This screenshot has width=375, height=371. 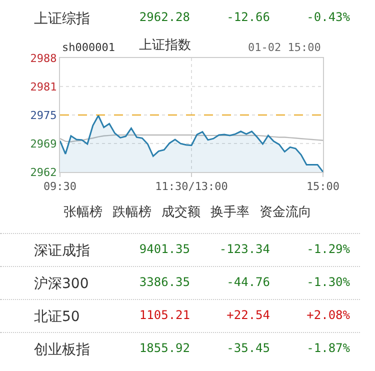 What do you see at coordinates (164, 315) in the screenshot?
I see `text: 1105.21` at bounding box center [164, 315].